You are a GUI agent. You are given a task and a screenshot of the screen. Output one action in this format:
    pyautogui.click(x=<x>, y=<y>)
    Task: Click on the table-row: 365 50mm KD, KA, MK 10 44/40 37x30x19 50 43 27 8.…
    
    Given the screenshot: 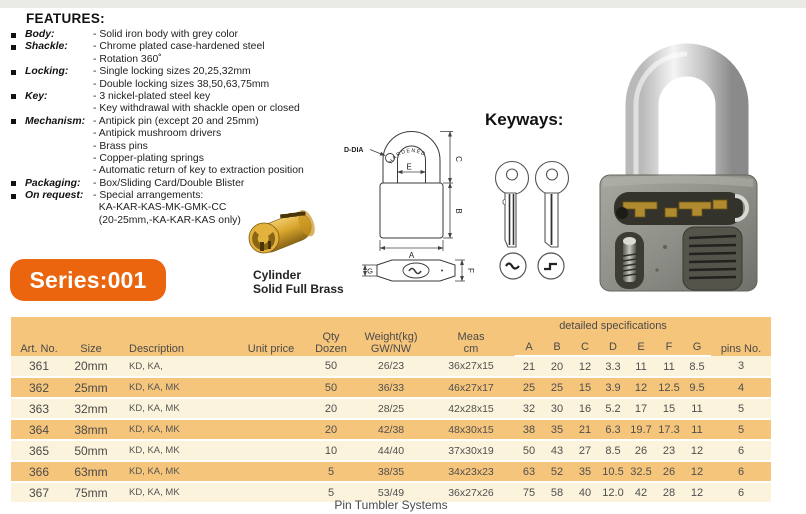 What is the action you would take?
    pyautogui.click(x=391, y=451)
    